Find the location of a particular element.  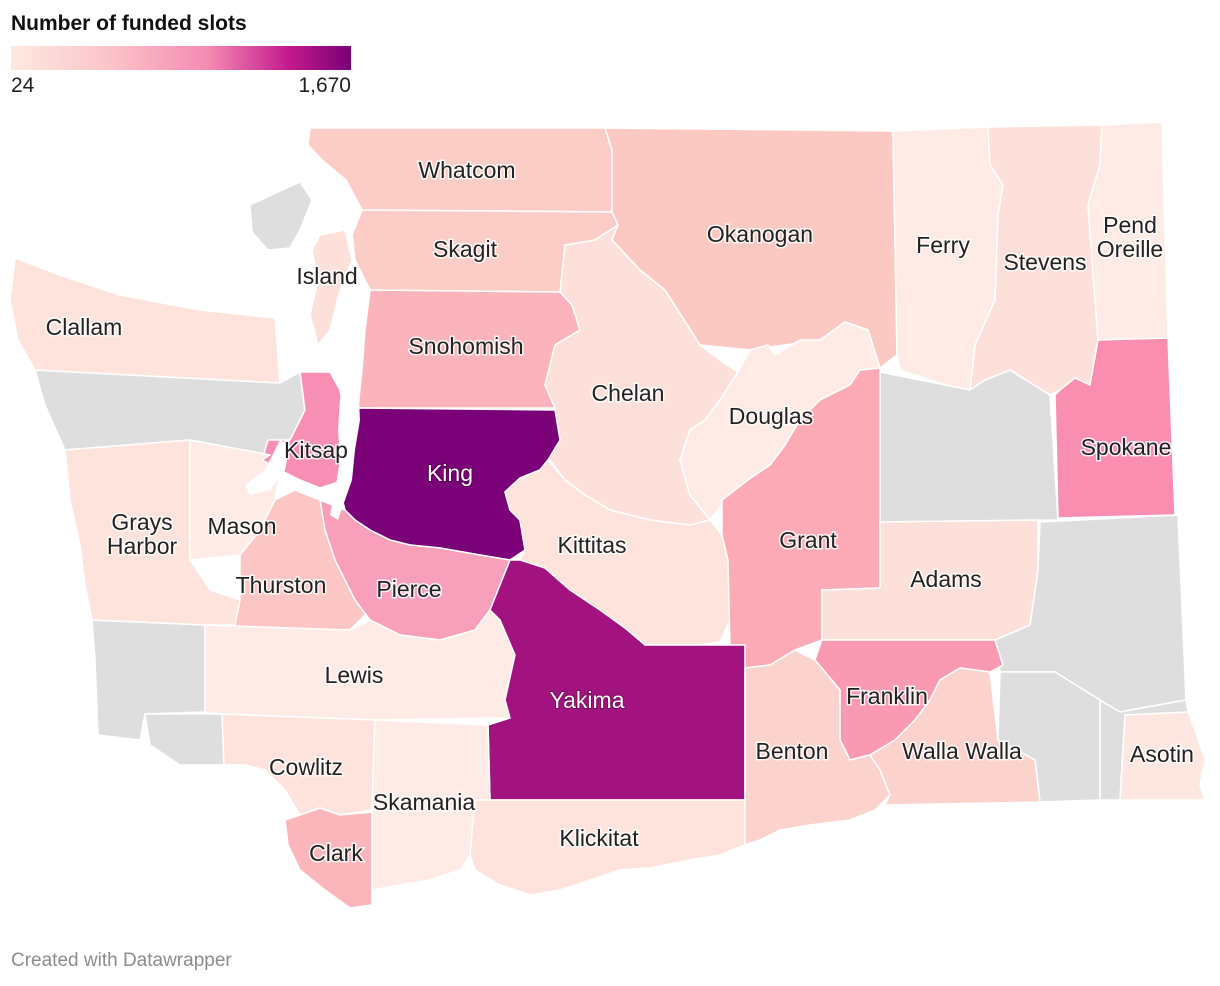

label-franklin: Franklin is located at coordinates (887, 696).